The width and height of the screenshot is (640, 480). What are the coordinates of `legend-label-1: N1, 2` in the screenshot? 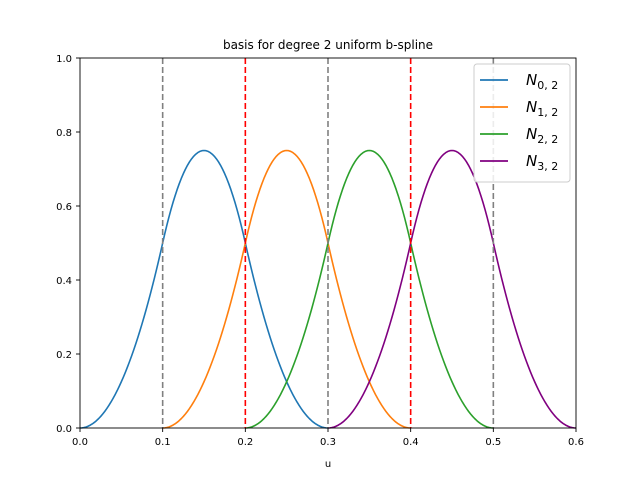 It's located at (542, 108).